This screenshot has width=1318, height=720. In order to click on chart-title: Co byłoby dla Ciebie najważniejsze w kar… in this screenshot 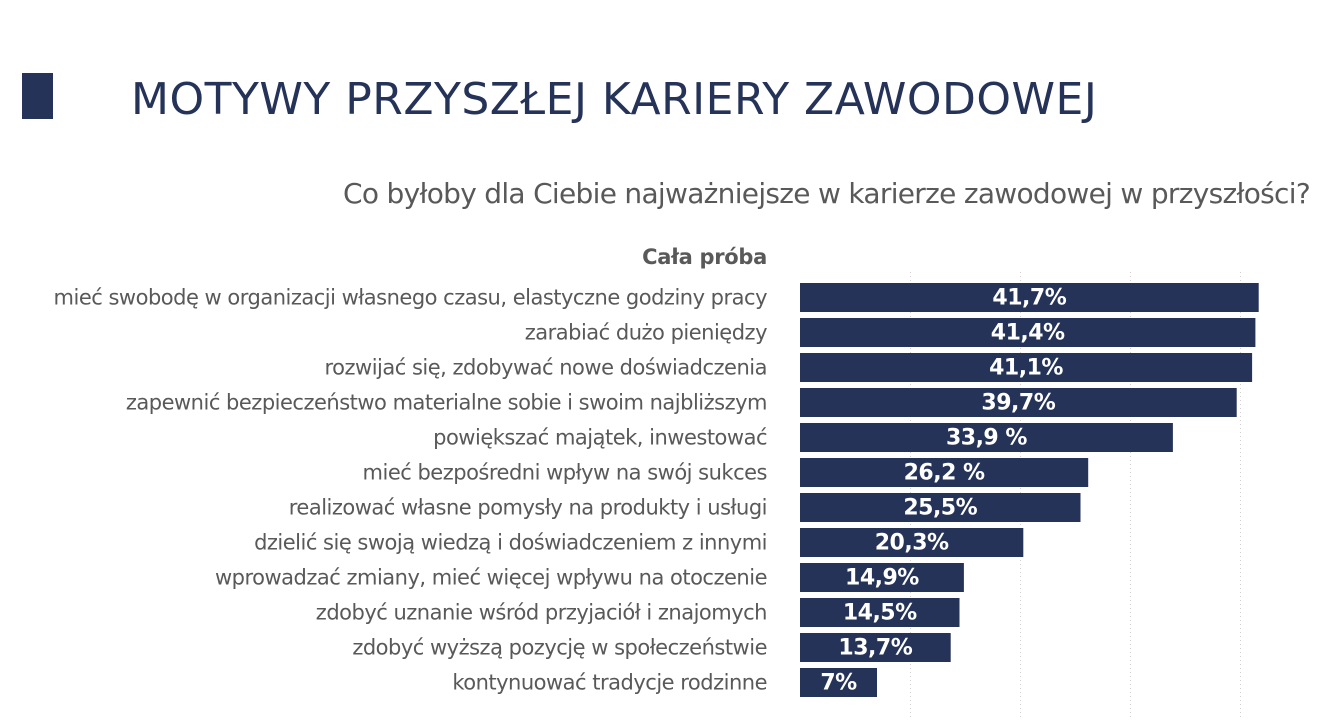, I will do `click(827, 193)`.